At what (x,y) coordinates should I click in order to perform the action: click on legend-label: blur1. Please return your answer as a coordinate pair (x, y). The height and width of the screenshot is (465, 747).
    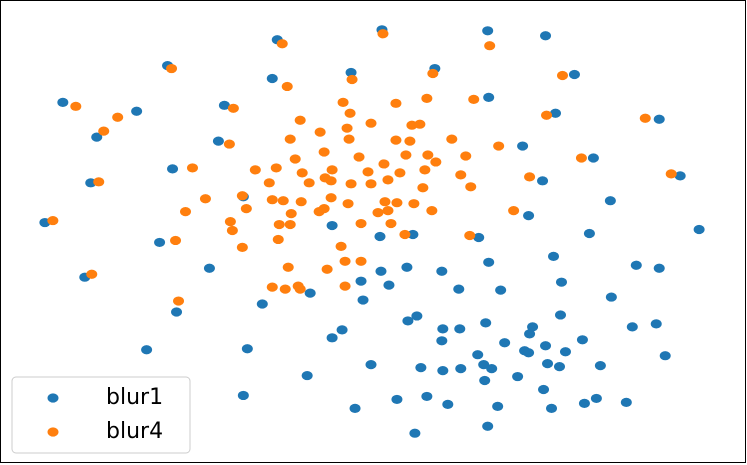
    Looking at the image, I should click on (134, 397).